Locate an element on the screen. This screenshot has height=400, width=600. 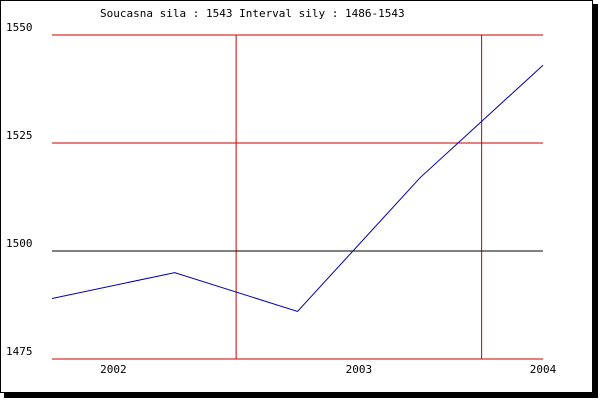
x-tick-label: 2003 is located at coordinates (359, 369).